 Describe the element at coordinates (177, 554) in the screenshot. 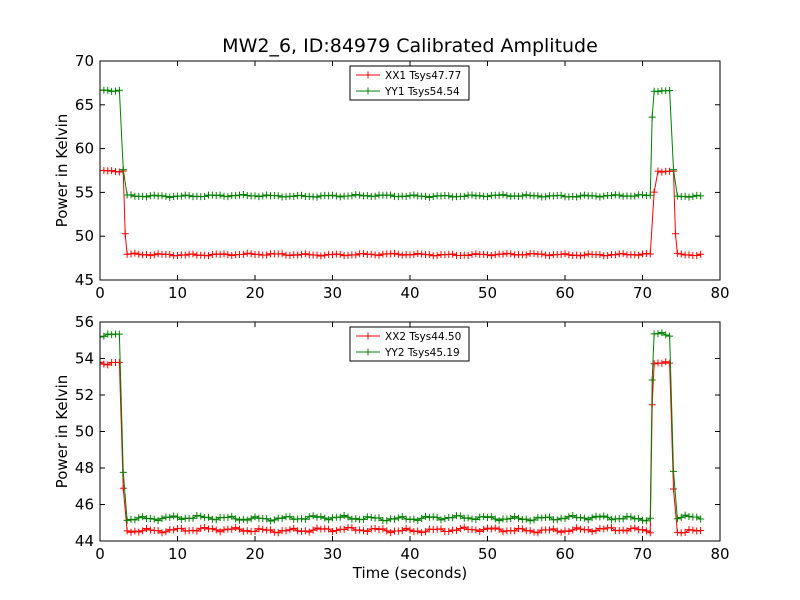

I see `x-tick-label: 10` at that location.